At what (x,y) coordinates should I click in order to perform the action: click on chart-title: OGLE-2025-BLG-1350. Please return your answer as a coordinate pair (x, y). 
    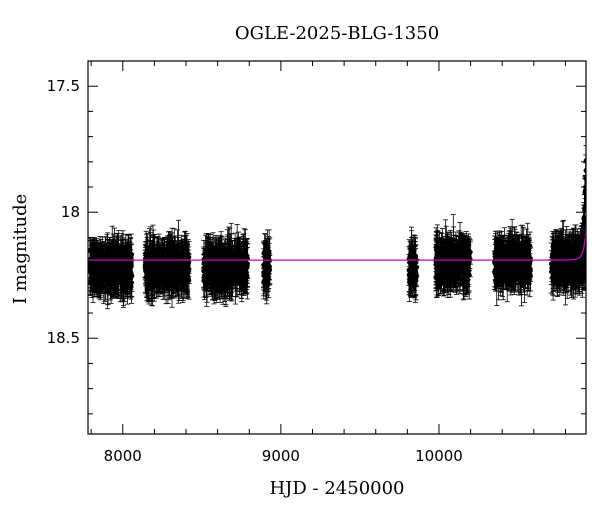
    Looking at the image, I should click on (337, 33).